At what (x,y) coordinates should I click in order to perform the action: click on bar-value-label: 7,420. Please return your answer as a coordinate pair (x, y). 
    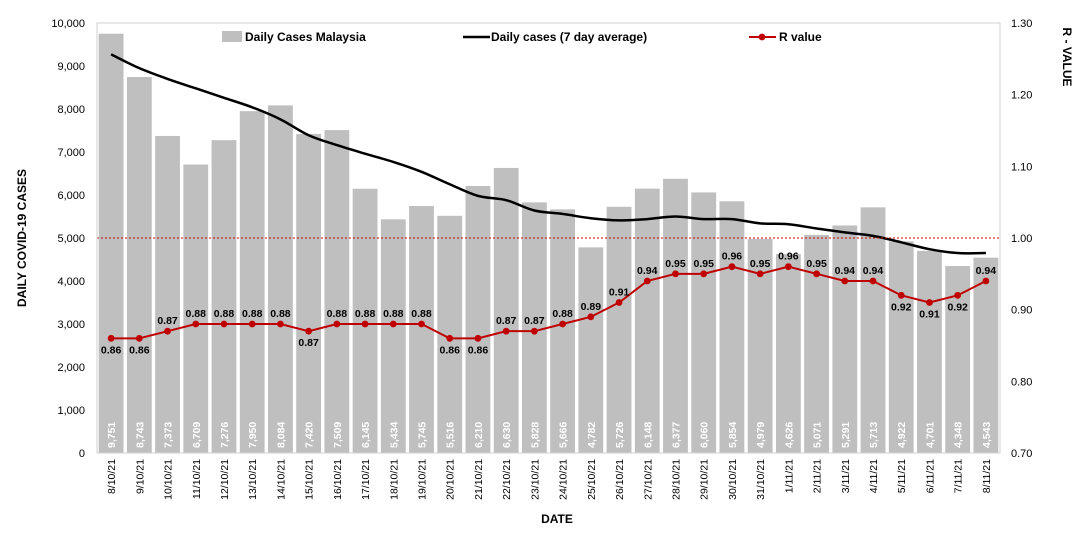
    Looking at the image, I should click on (310, 435).